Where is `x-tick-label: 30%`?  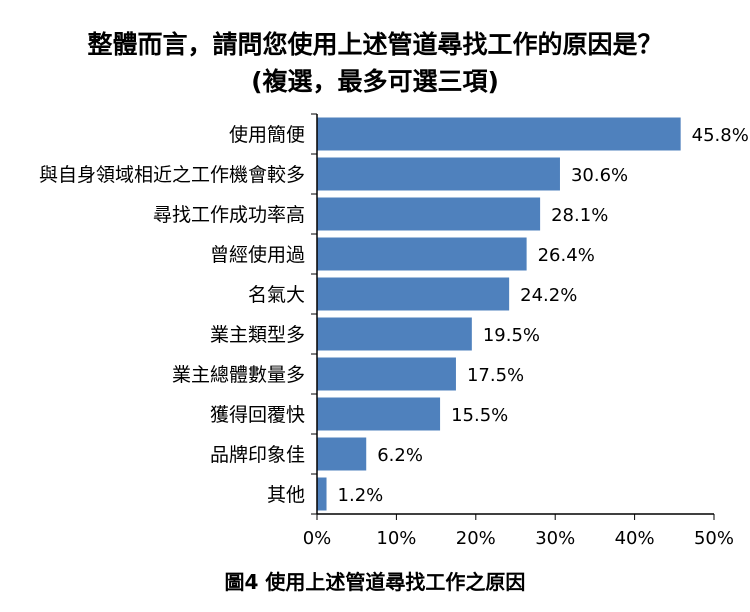 x-tick-label: 30% is located at coordinates (555, 538).